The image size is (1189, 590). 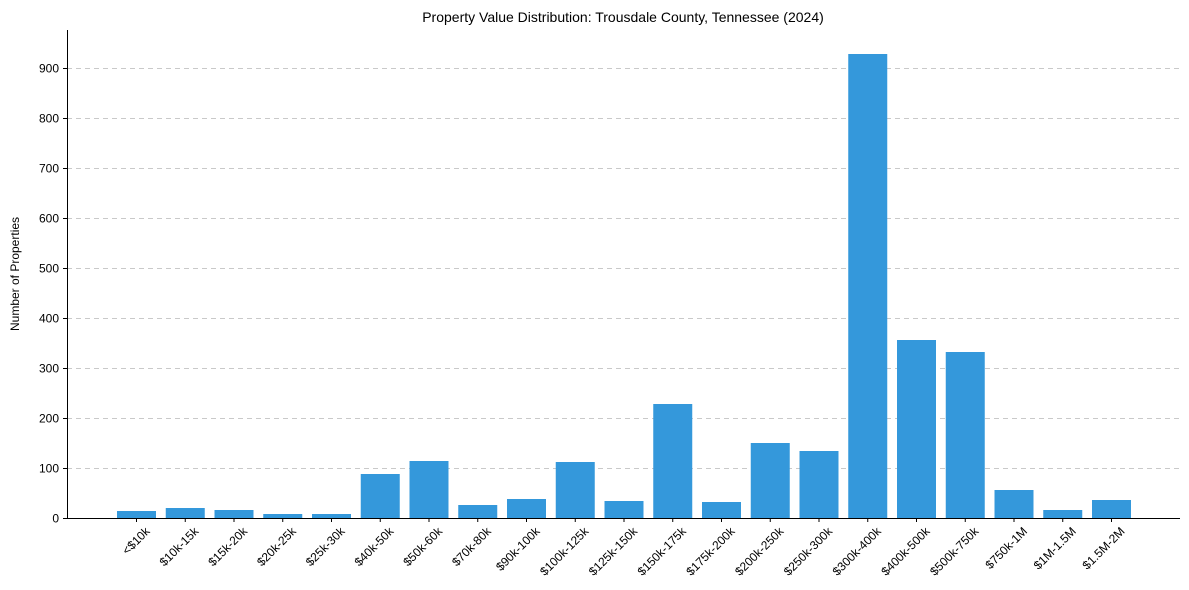 I want to click on x-tick-label: $1M-1.5M, so click(x=1055, y=548).